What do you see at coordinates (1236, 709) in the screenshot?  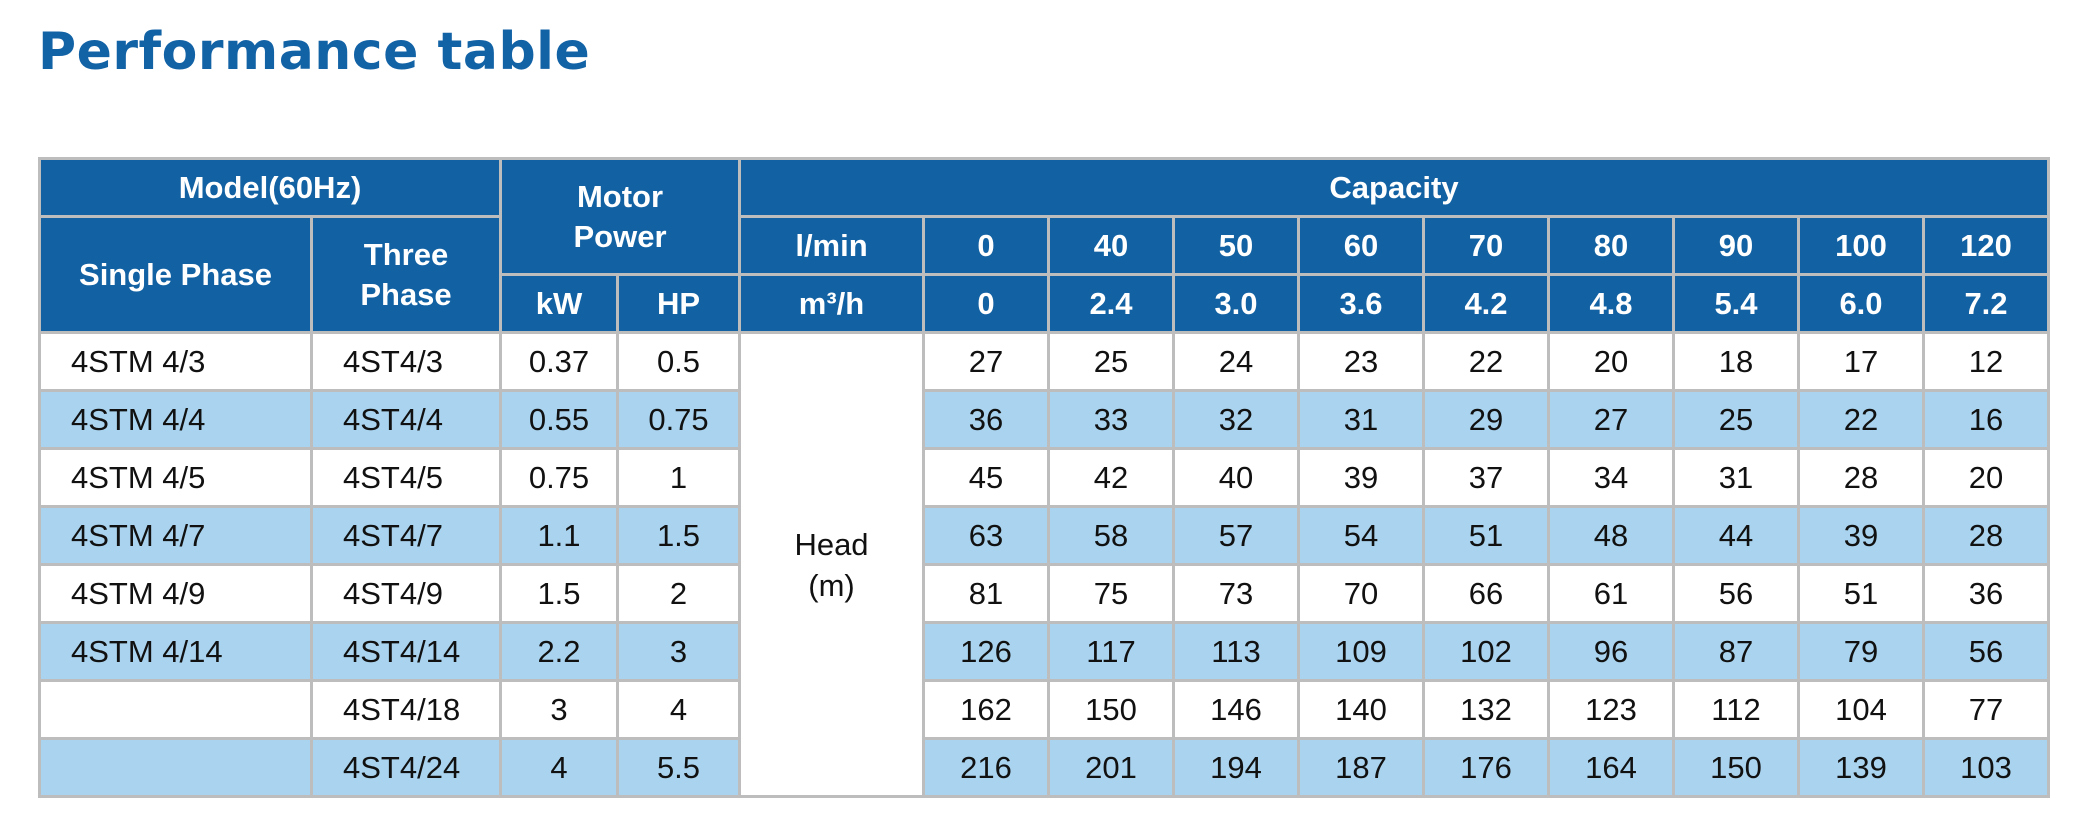 I see `head-value: 146` at bounding box center [1236, 709].